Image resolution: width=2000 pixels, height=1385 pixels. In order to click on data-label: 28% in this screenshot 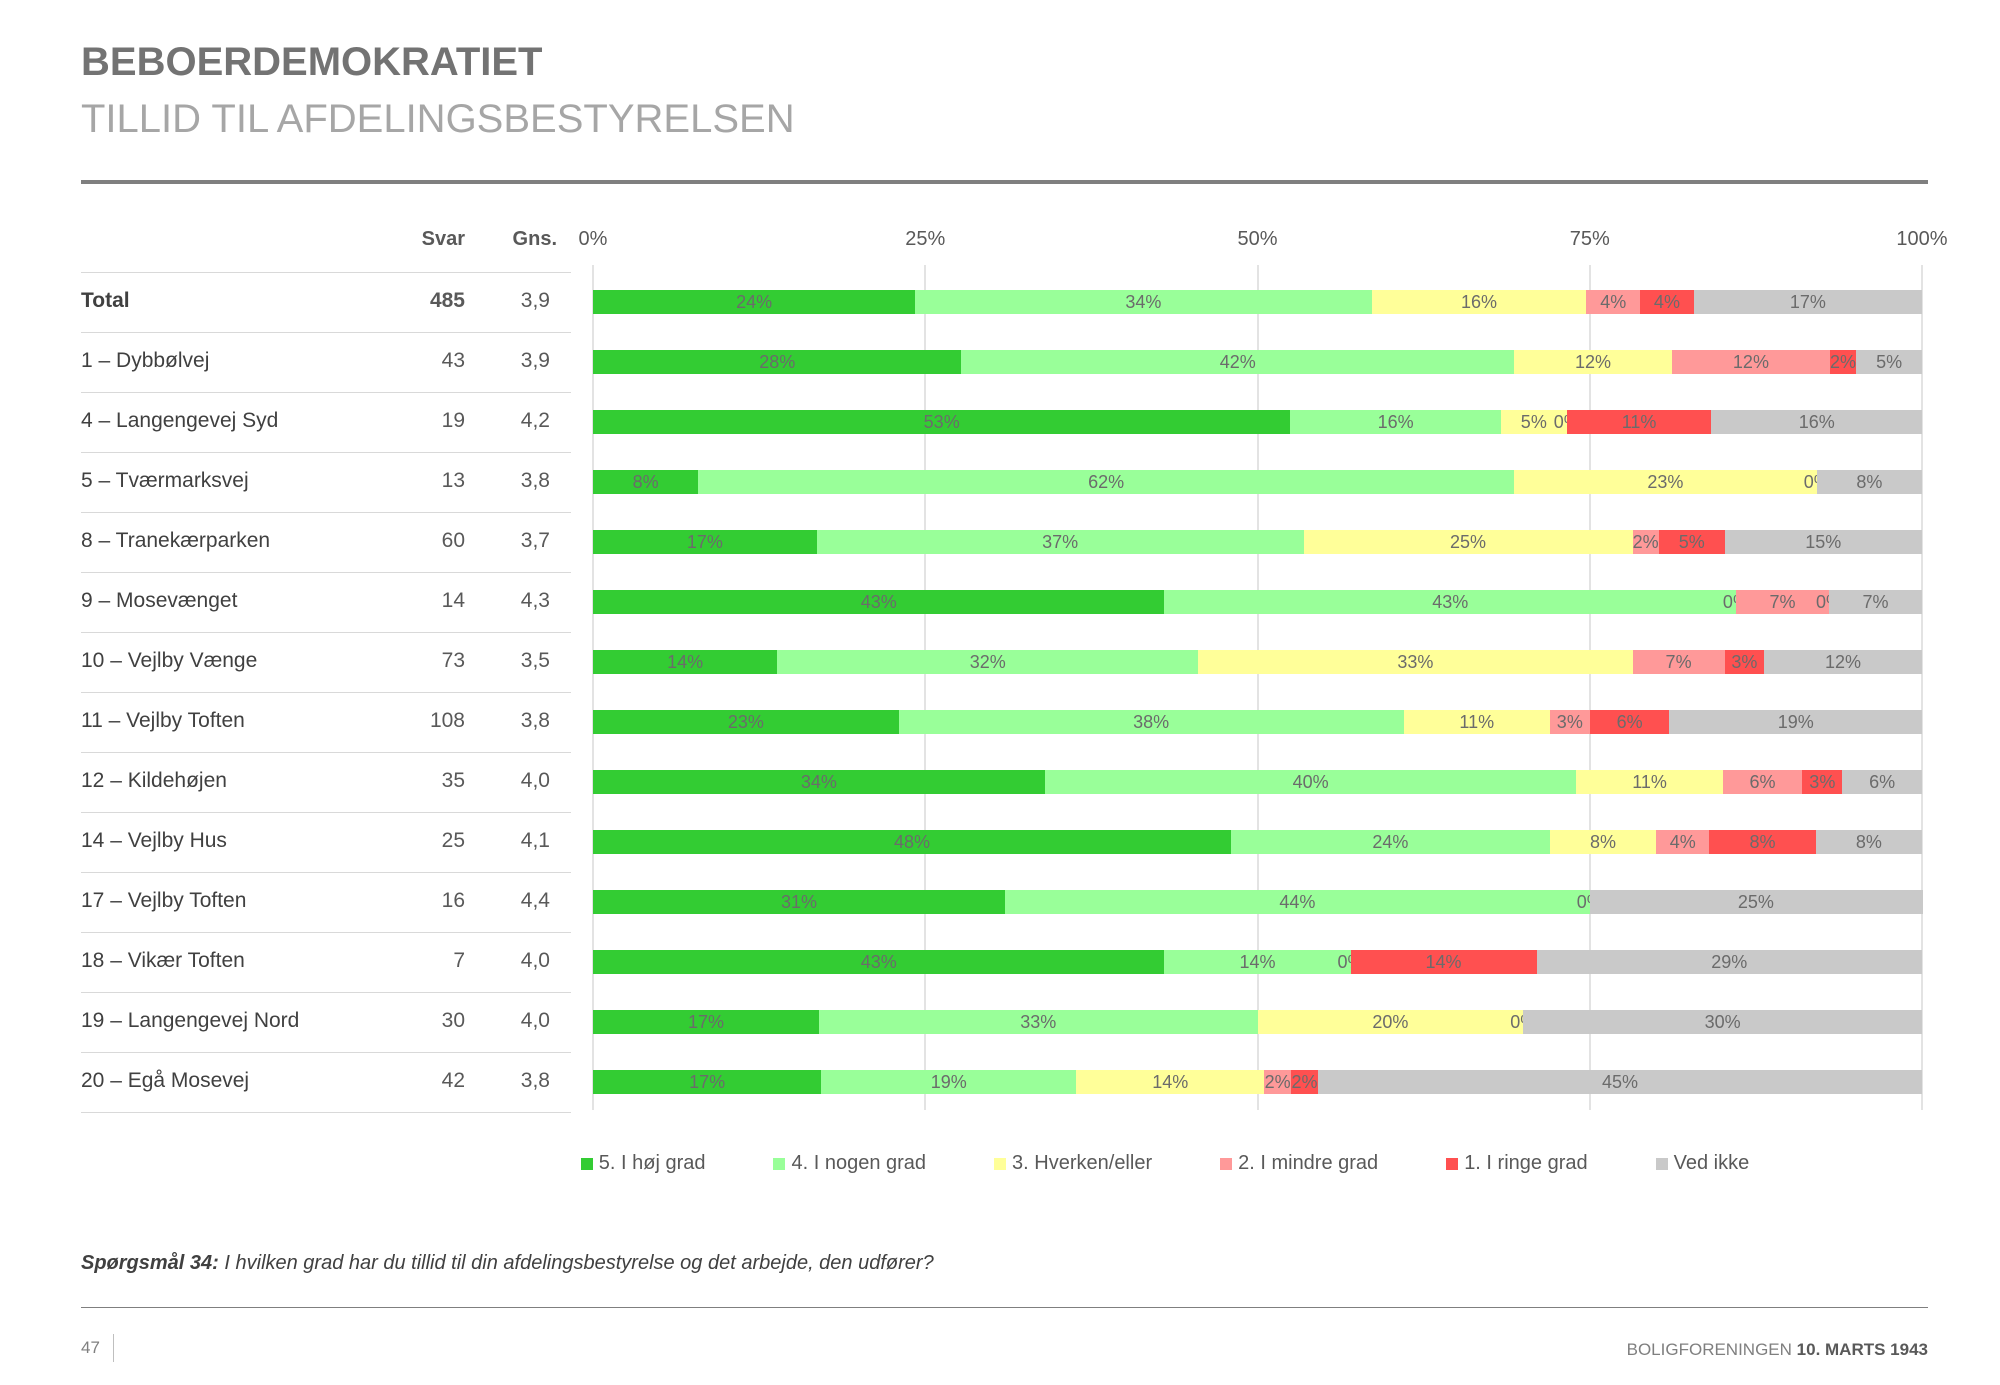, I will do `click(777, 362)`.